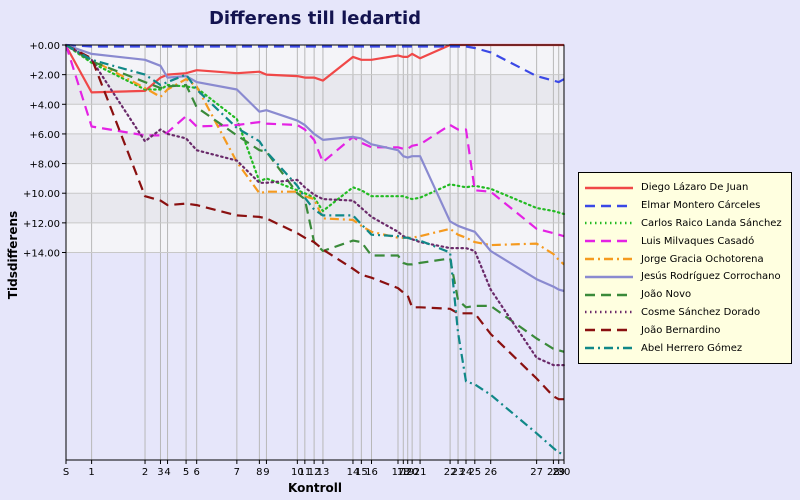 The width and height of the screenshot is (800, 500). Describe the element at coordinates (266, 472) in the screenshot. I see `x-tick-label: 9` at that location.